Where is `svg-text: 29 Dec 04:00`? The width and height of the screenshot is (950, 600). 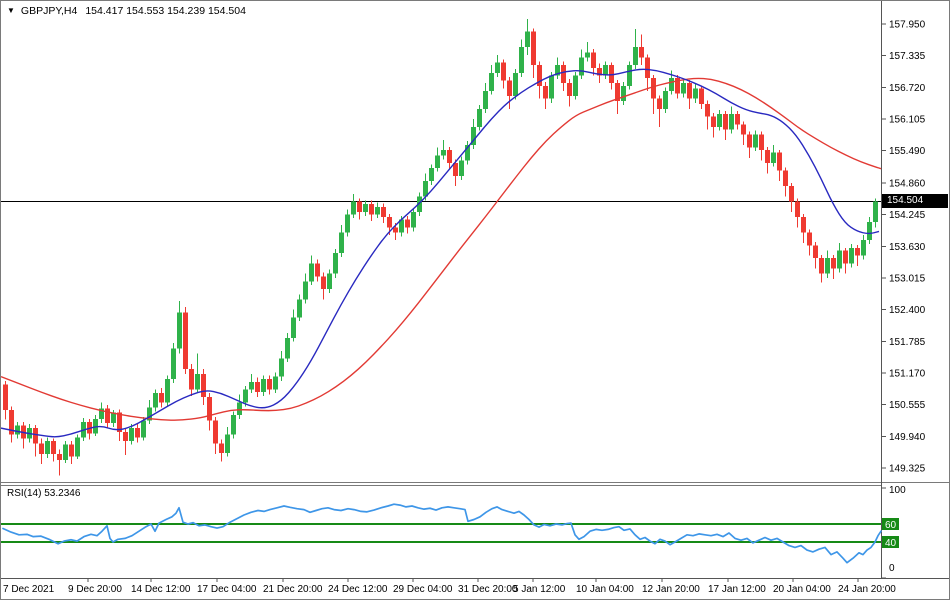
svg-text: 29 Dec 04:00 is located at coordinates (423, 589).